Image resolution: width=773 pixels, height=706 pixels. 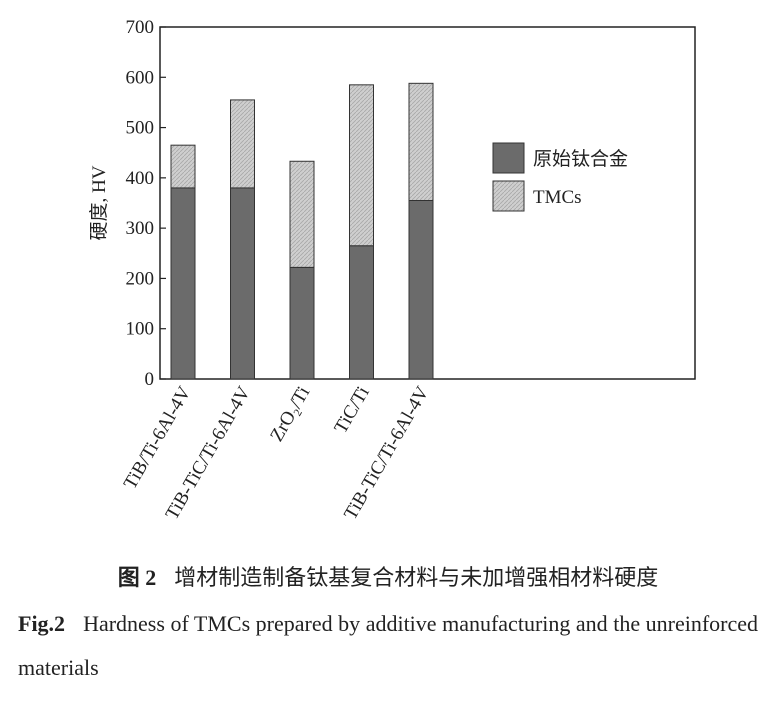 What do you see at coordinates (557, 197) in the screenshot?
I see `legend-label: TMCs` at bounding box center [557, 197].